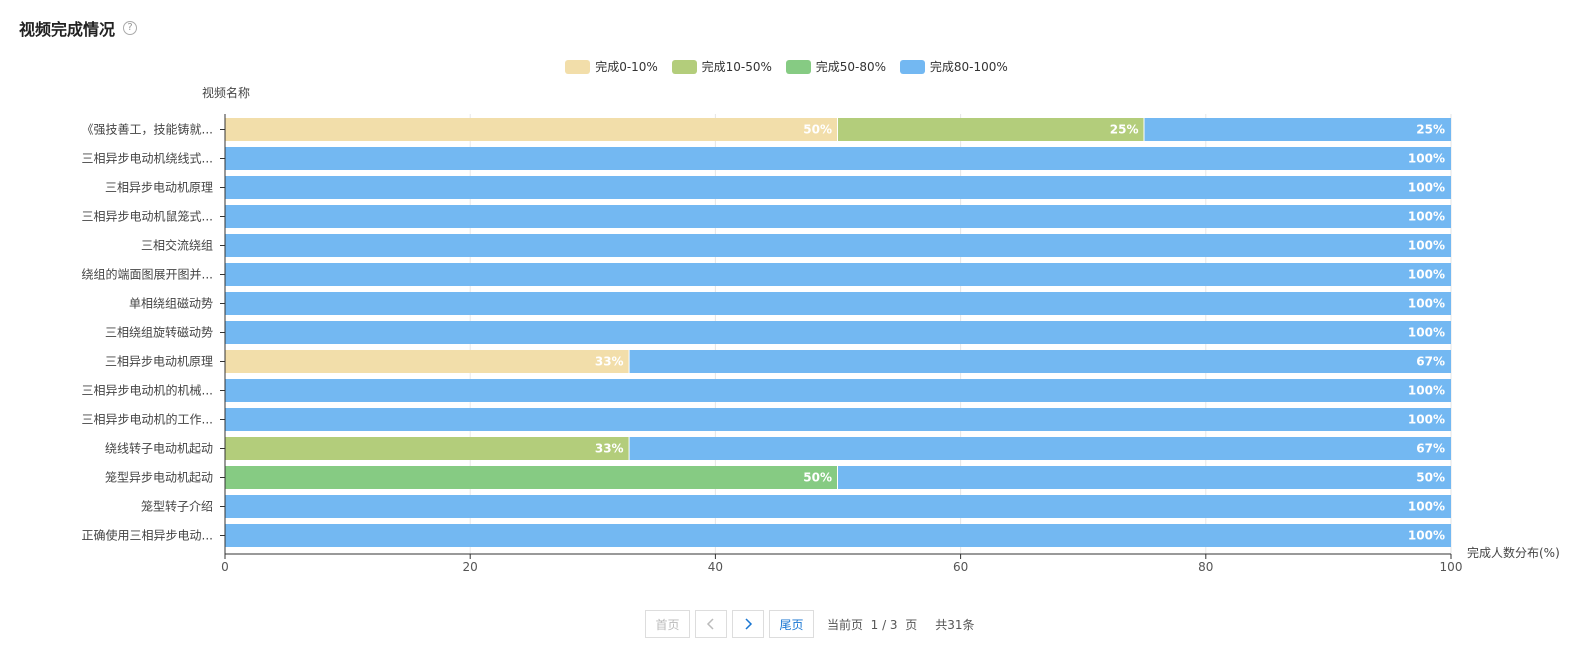  What do you see at coordinates (715, 567) in the screenshot?
I see `x-tick-label: 40` at bounding box center [715, 567].